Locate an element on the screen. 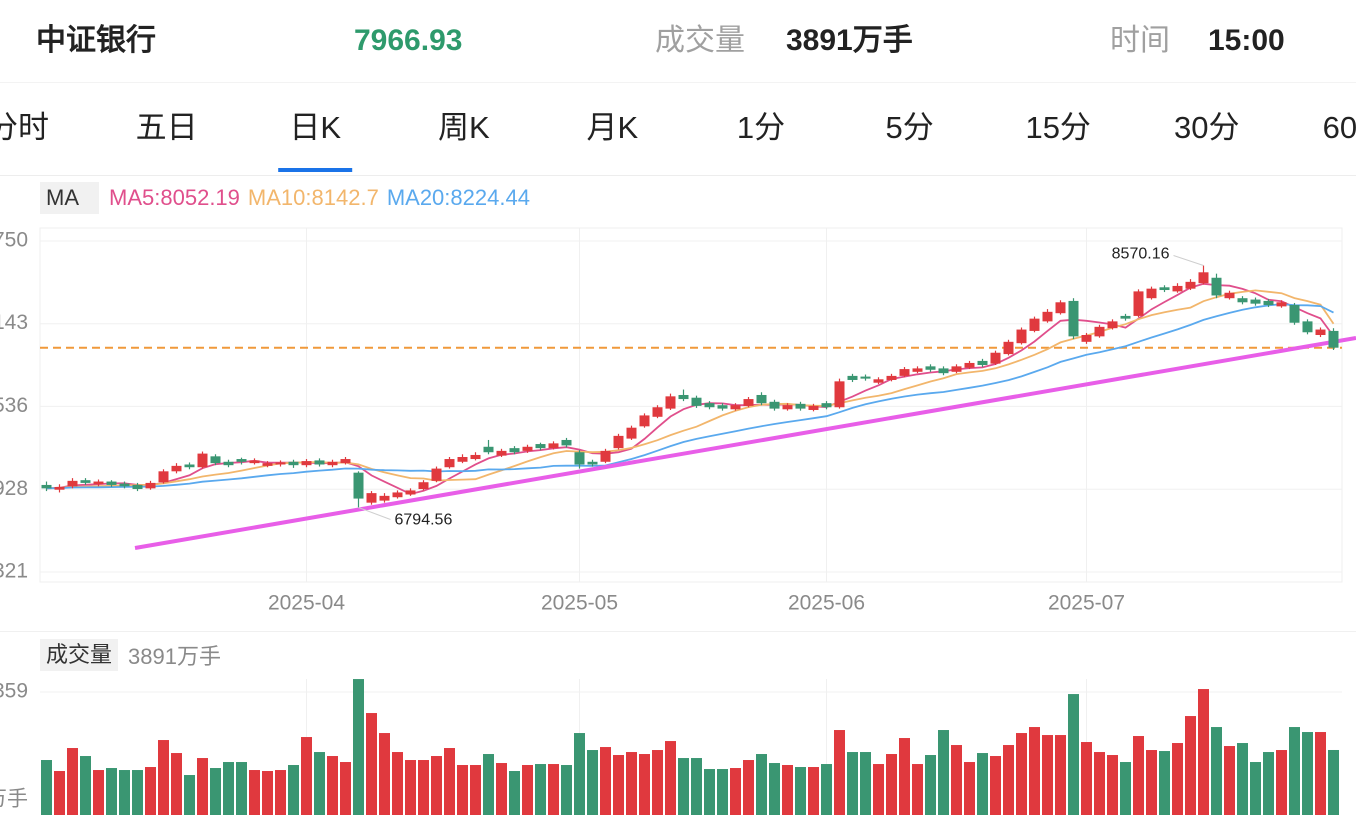 Image resolution: width=1356 pixels, height=832 pixels. tab: 5分 is located at coordinates (909, 127).